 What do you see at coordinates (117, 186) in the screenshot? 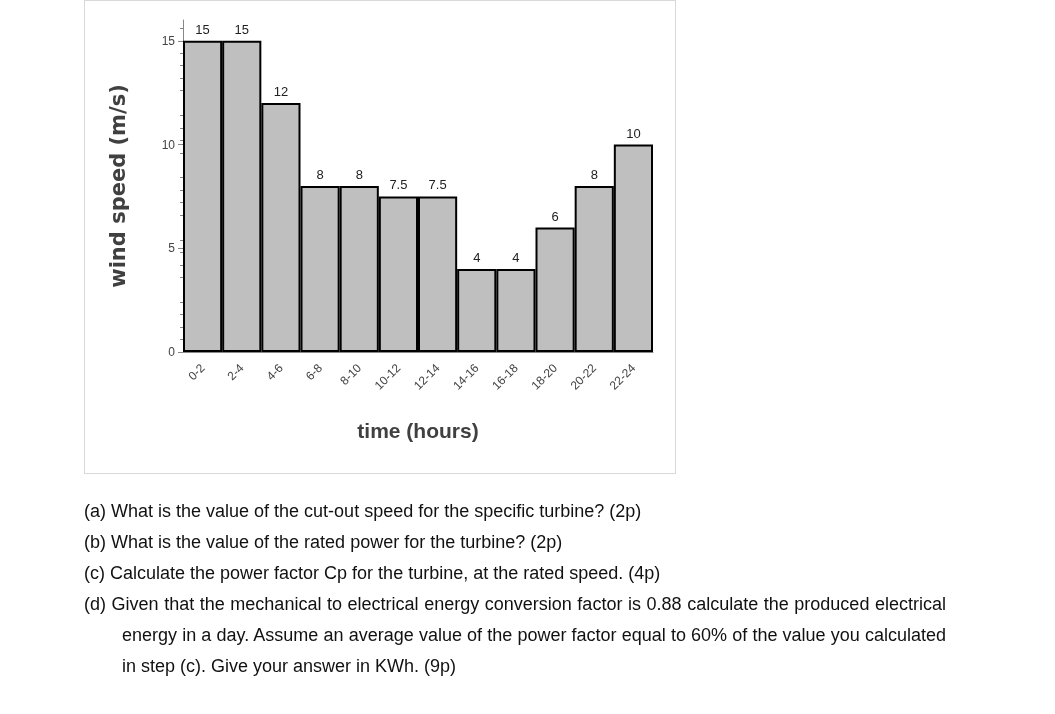
I see `y-axis-title: wind speed (m/s)` at bounding box center [117, 186].